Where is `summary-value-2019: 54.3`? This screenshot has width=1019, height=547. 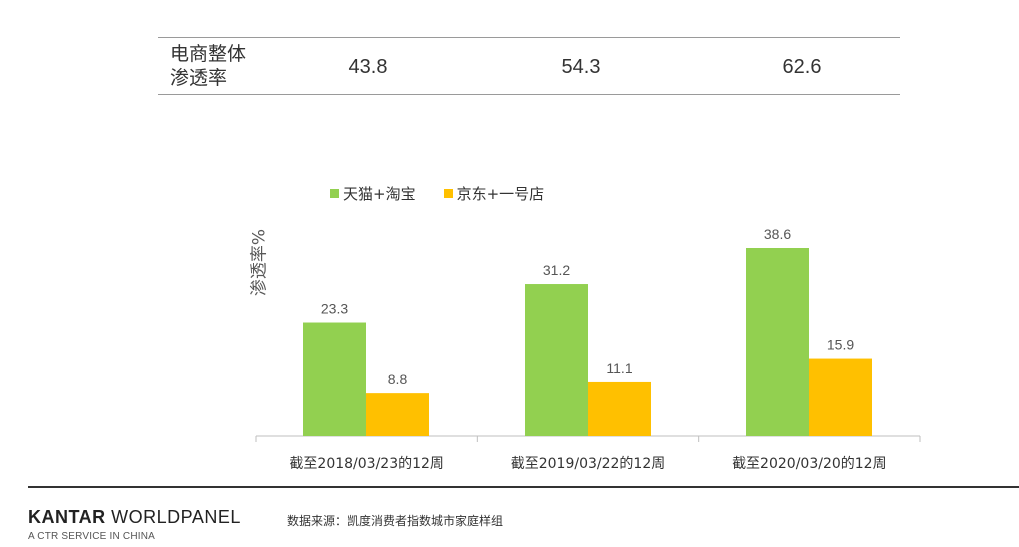
summary-value-2019: 54.3 is located at coordinates (581, 67).